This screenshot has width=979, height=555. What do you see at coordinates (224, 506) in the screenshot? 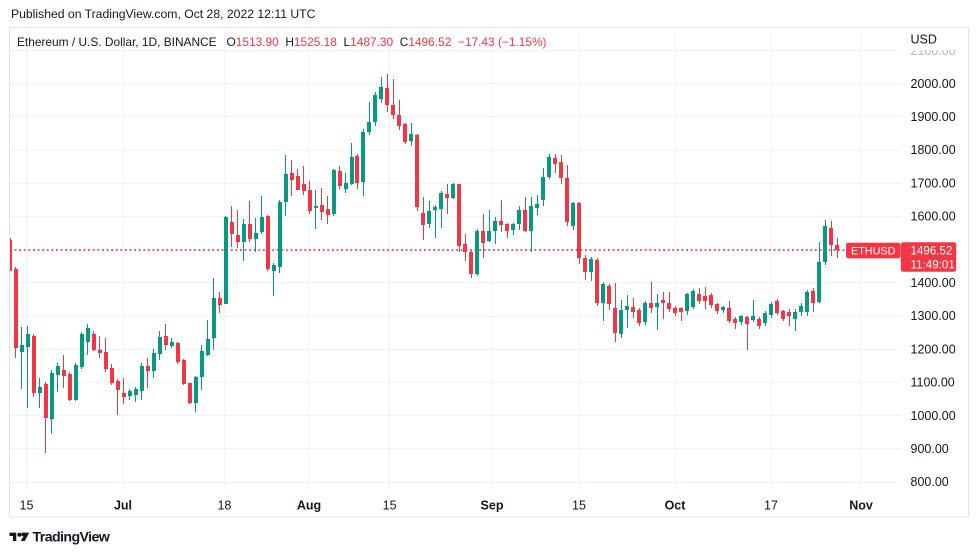
I see `svg-text: 18` at bounding box center [224, 506].